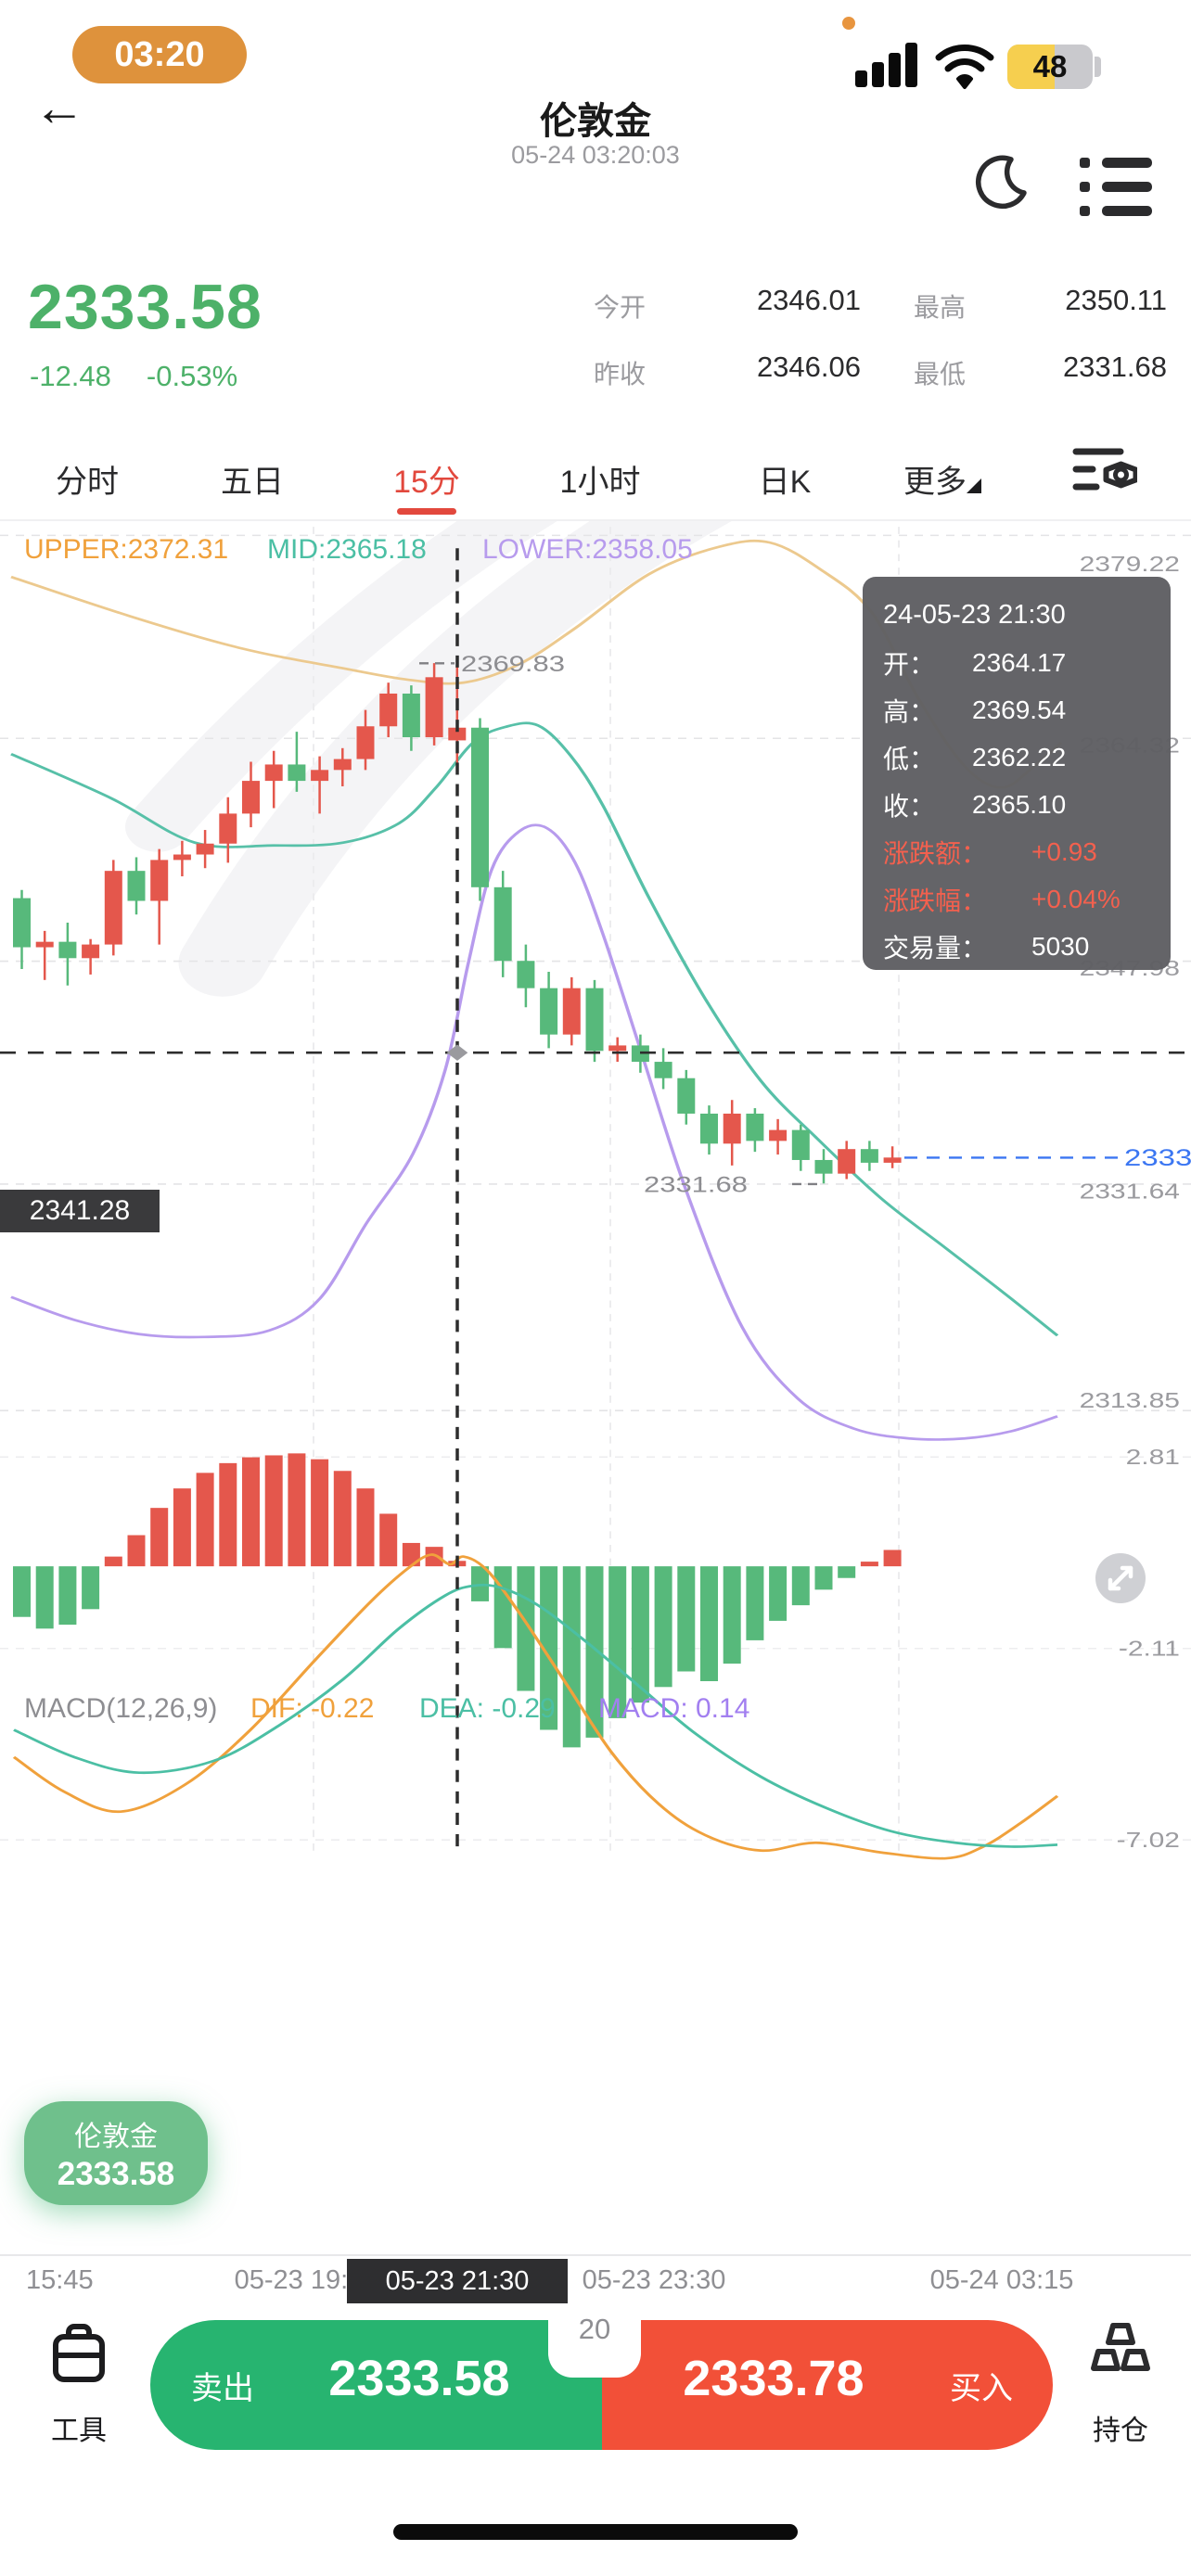 The width and height of the screenshot is (1191, 2576). I want to click on svg-text: 2.81, so click(1153, 1457).